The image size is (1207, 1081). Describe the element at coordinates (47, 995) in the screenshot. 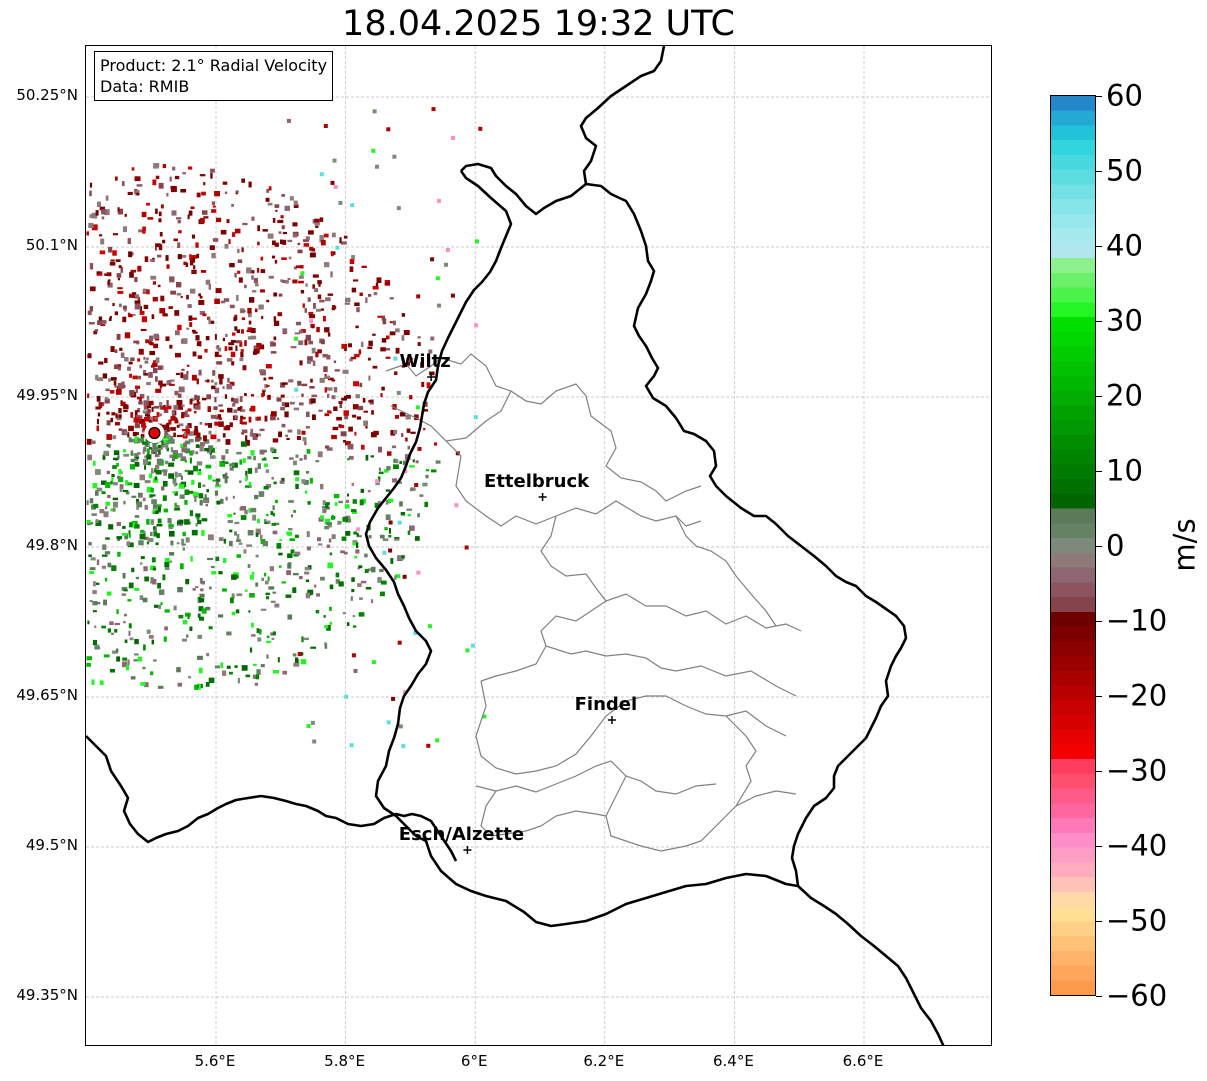

I see `latitude-tick-label: 49.35°N` at that location.